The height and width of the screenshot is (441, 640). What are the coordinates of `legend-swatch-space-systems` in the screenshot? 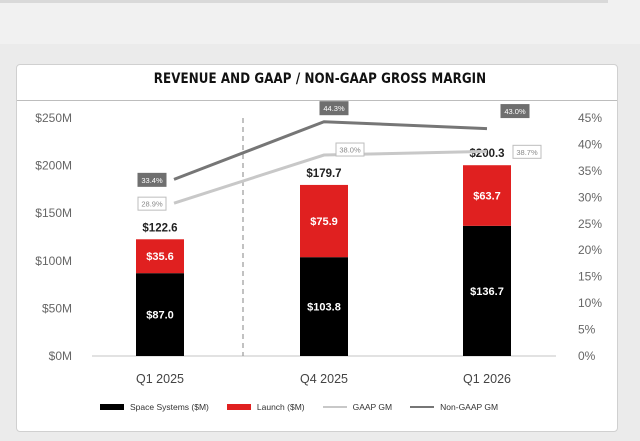 It's located at (112, 407).